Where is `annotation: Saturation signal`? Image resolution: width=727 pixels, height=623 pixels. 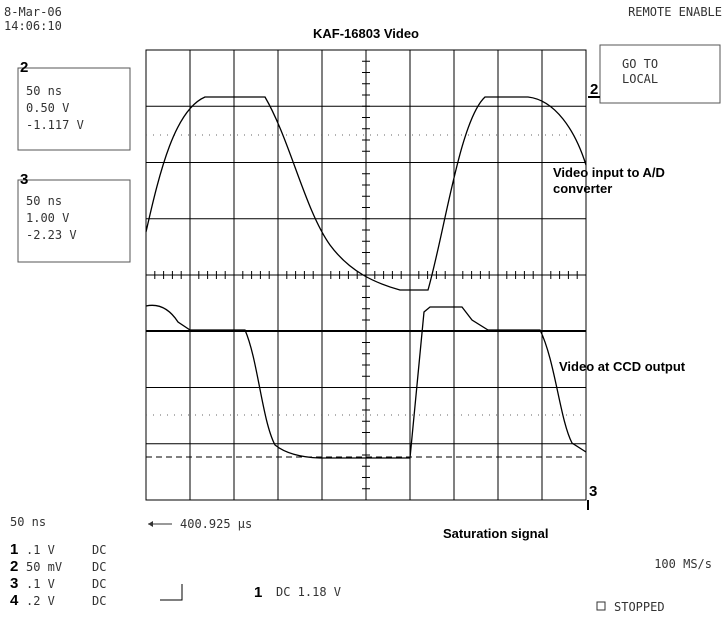 annotation: Saturation signal is located at coordinates (495, 533).